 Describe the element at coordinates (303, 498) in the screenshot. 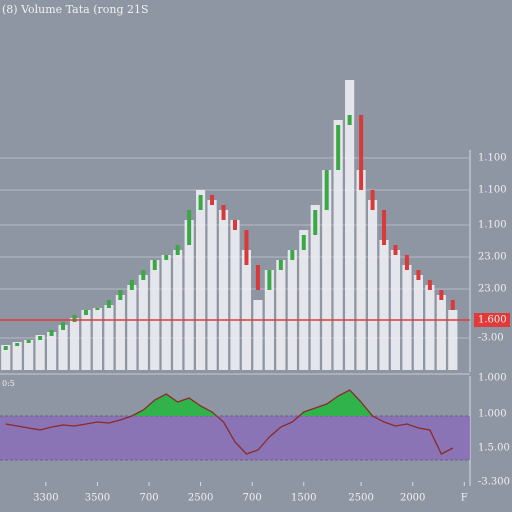

I see `x-tick-label: 1500` at that location.